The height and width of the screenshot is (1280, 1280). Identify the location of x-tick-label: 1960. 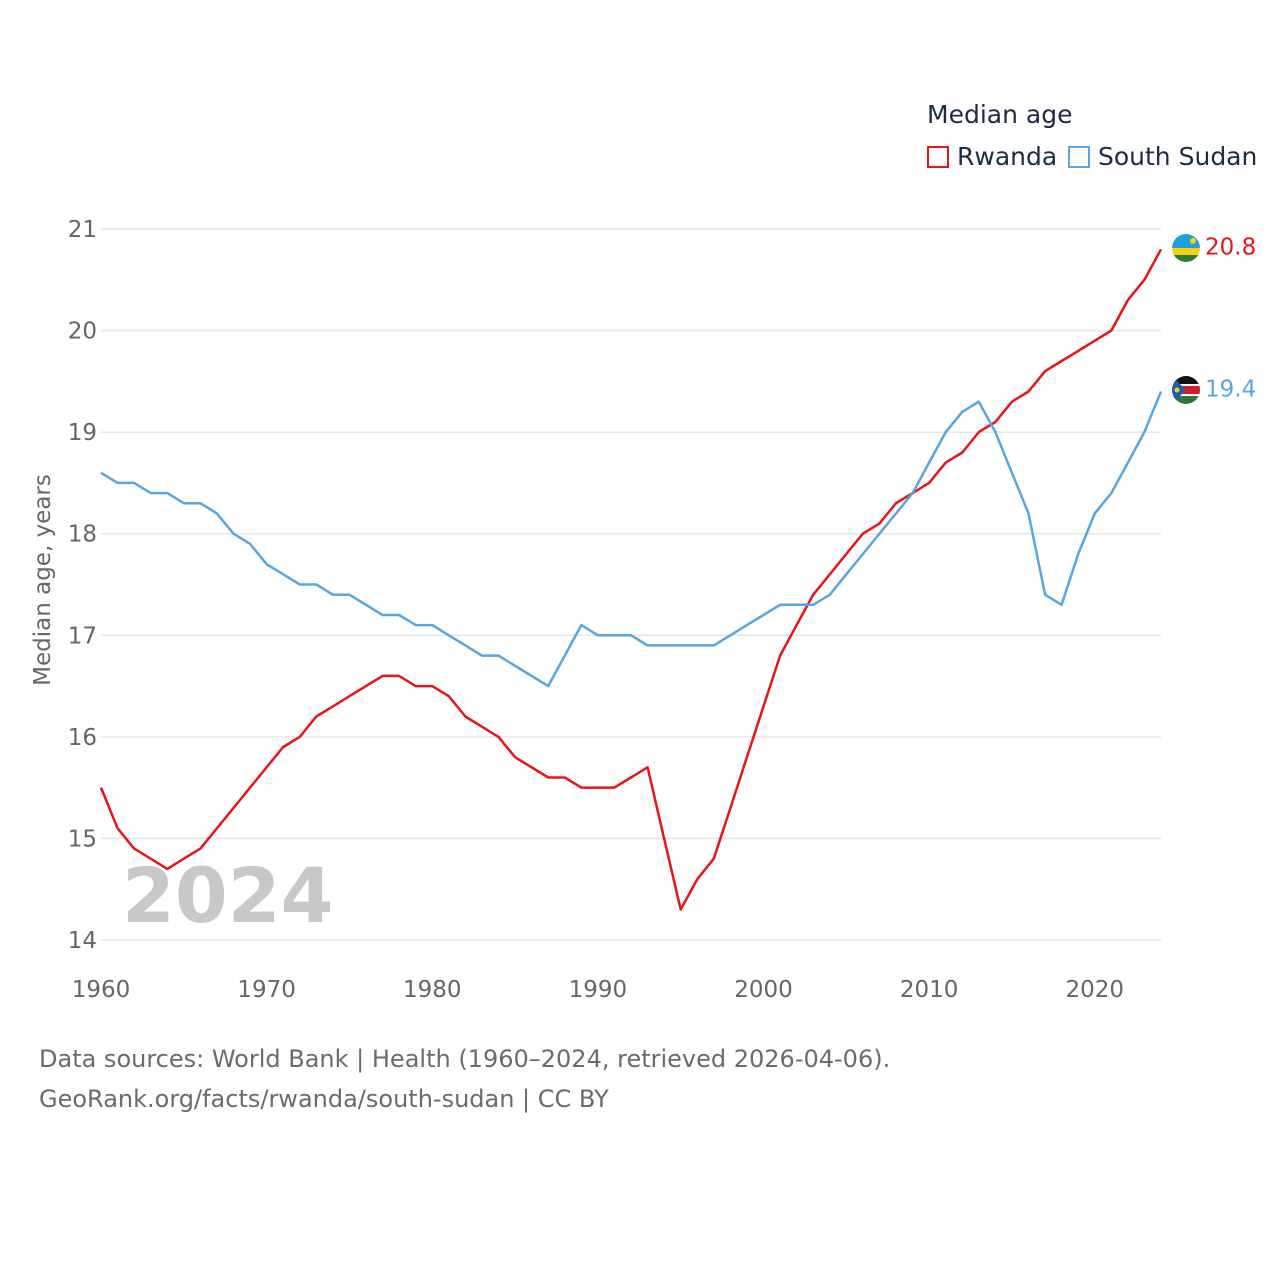
(101, 990).